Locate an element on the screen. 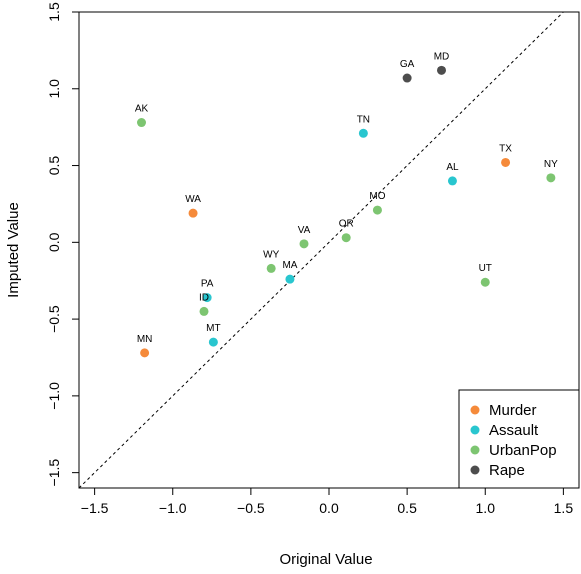 The width and height of the screenshot is (581, 574). y-tick-label: 0.5 is located at coordinates (54, 166).